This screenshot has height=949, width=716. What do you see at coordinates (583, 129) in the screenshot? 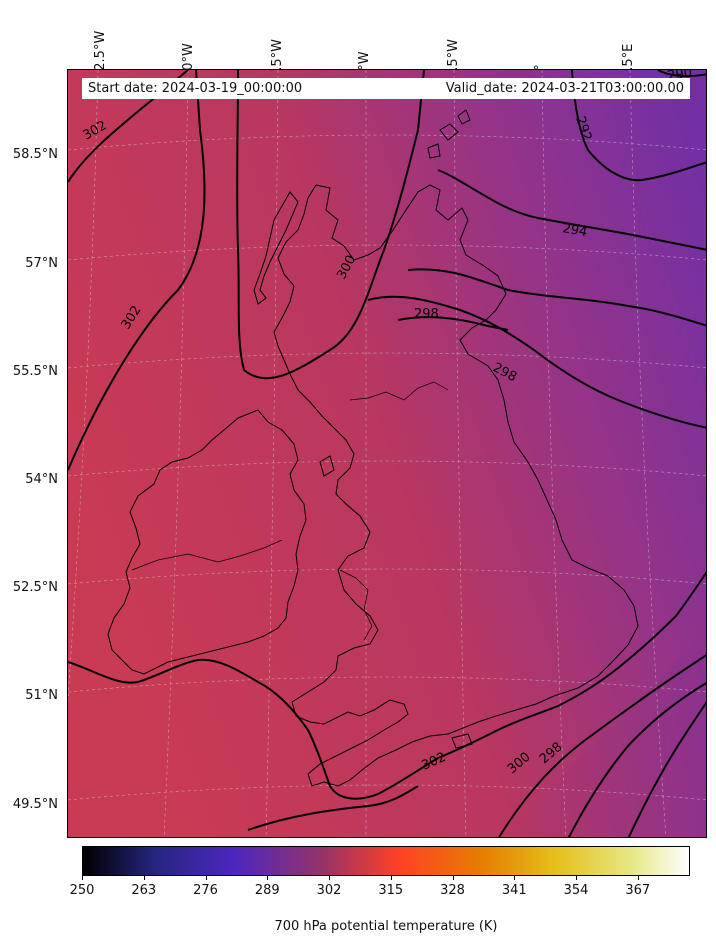
I see `contour-label-292: 292` at bounding box center [583, 129].